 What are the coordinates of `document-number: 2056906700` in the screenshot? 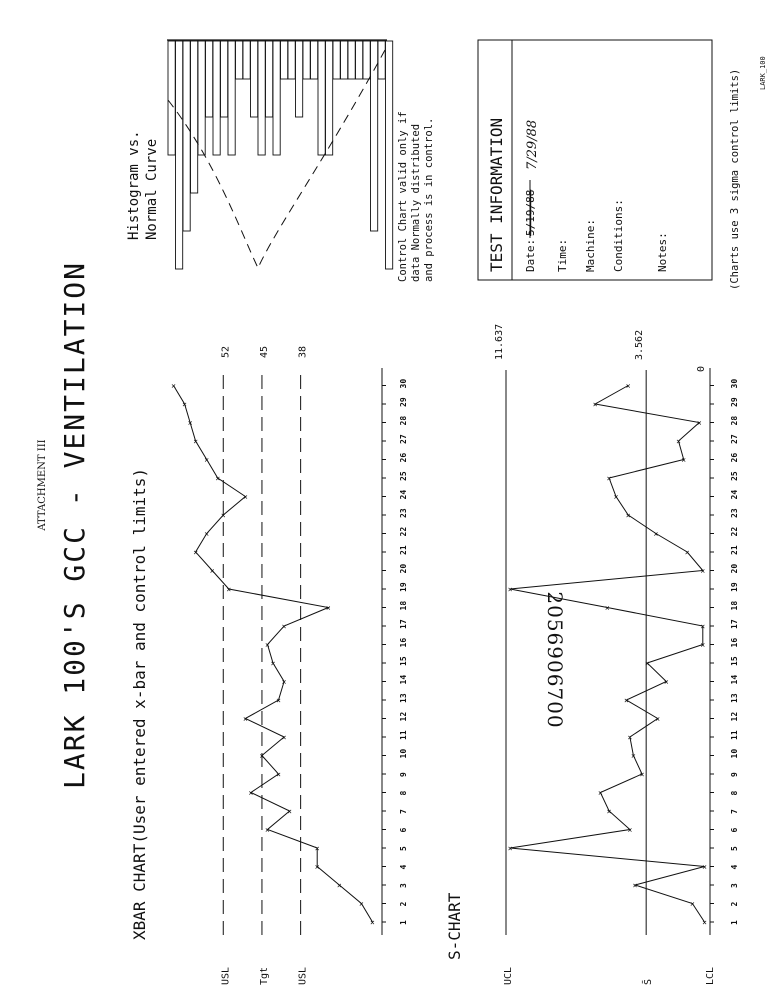 It's located at (555, 659).